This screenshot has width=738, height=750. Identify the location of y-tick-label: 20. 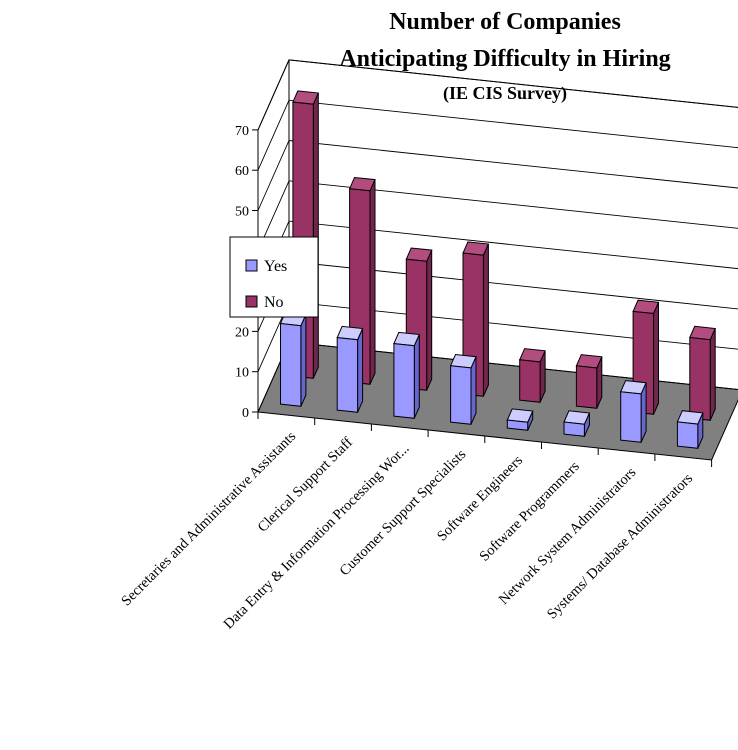
(242, 332).